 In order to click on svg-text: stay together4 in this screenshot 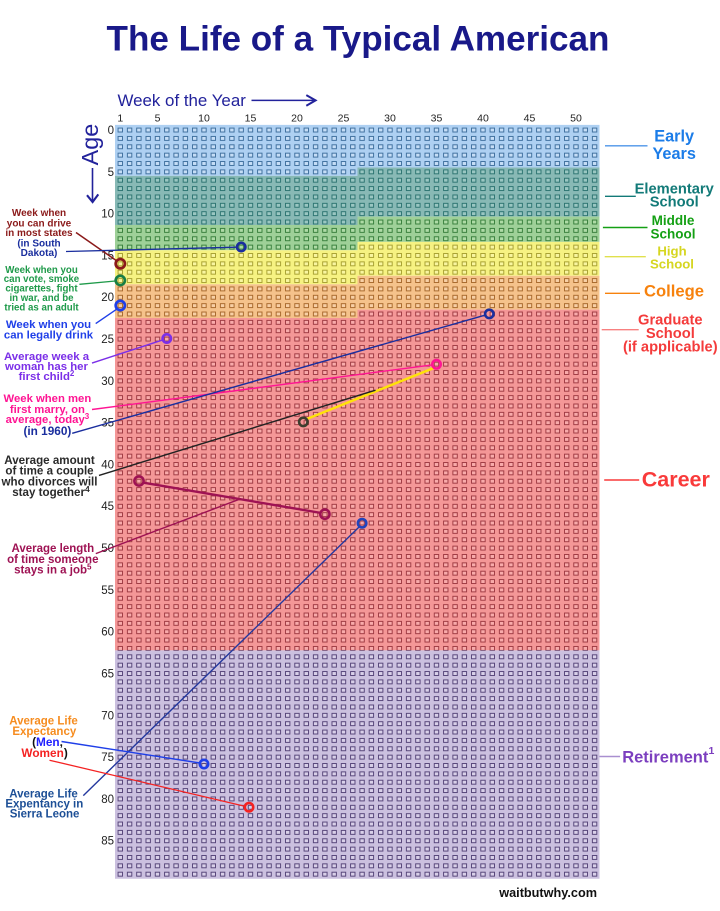, I will do `click(51, 491)`.